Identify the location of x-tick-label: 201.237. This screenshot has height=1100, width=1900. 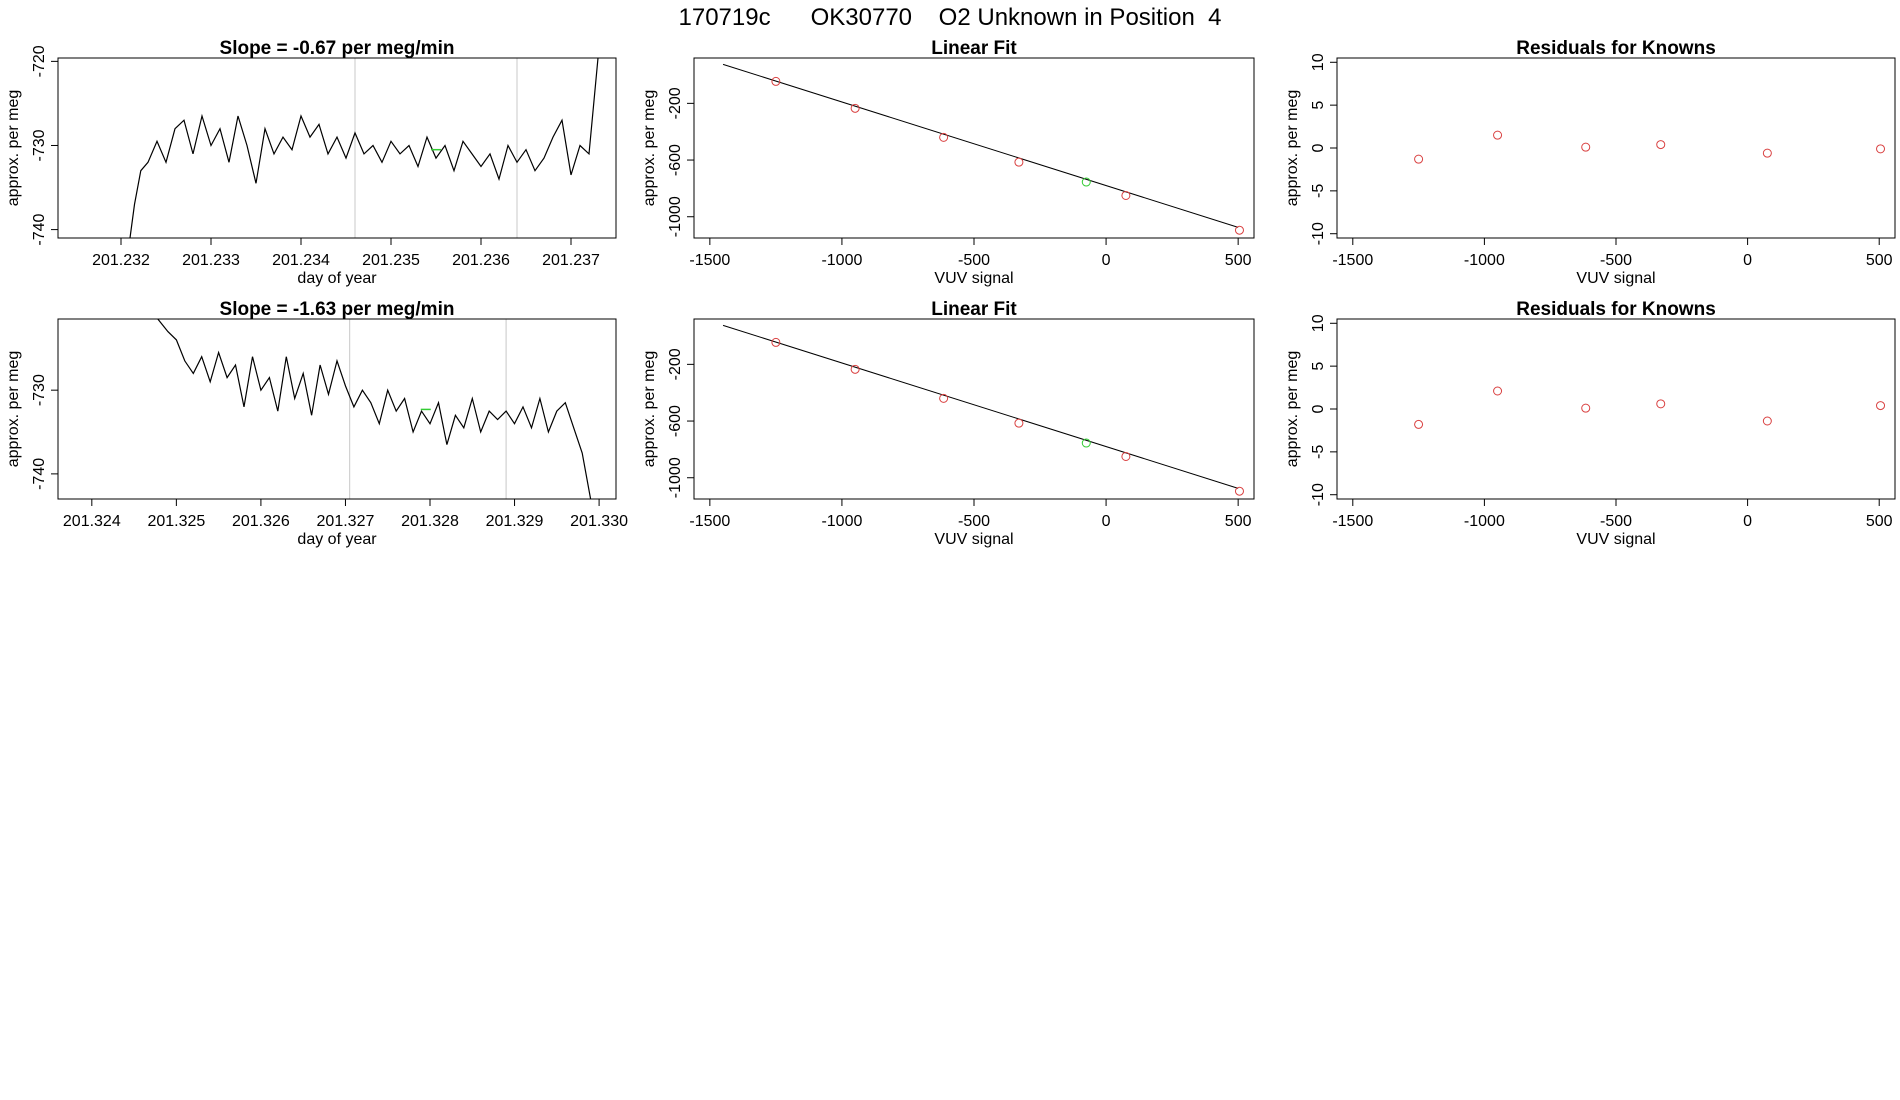
(571, 260).